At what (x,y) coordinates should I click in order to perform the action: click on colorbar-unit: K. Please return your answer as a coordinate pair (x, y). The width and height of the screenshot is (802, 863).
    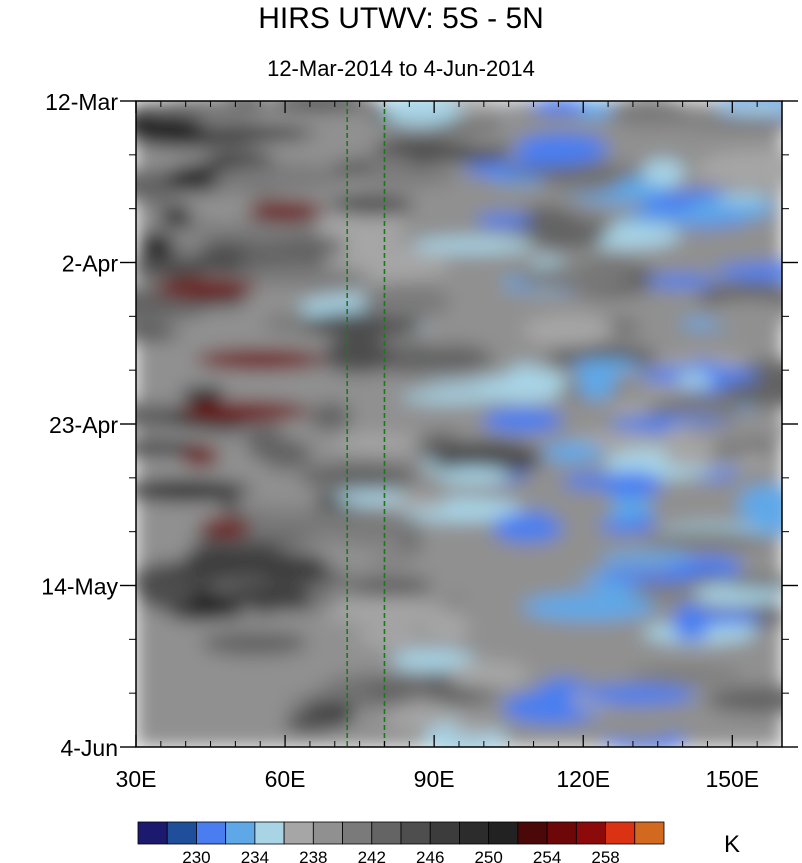
    Looking at the image, I should click on (732, 844).